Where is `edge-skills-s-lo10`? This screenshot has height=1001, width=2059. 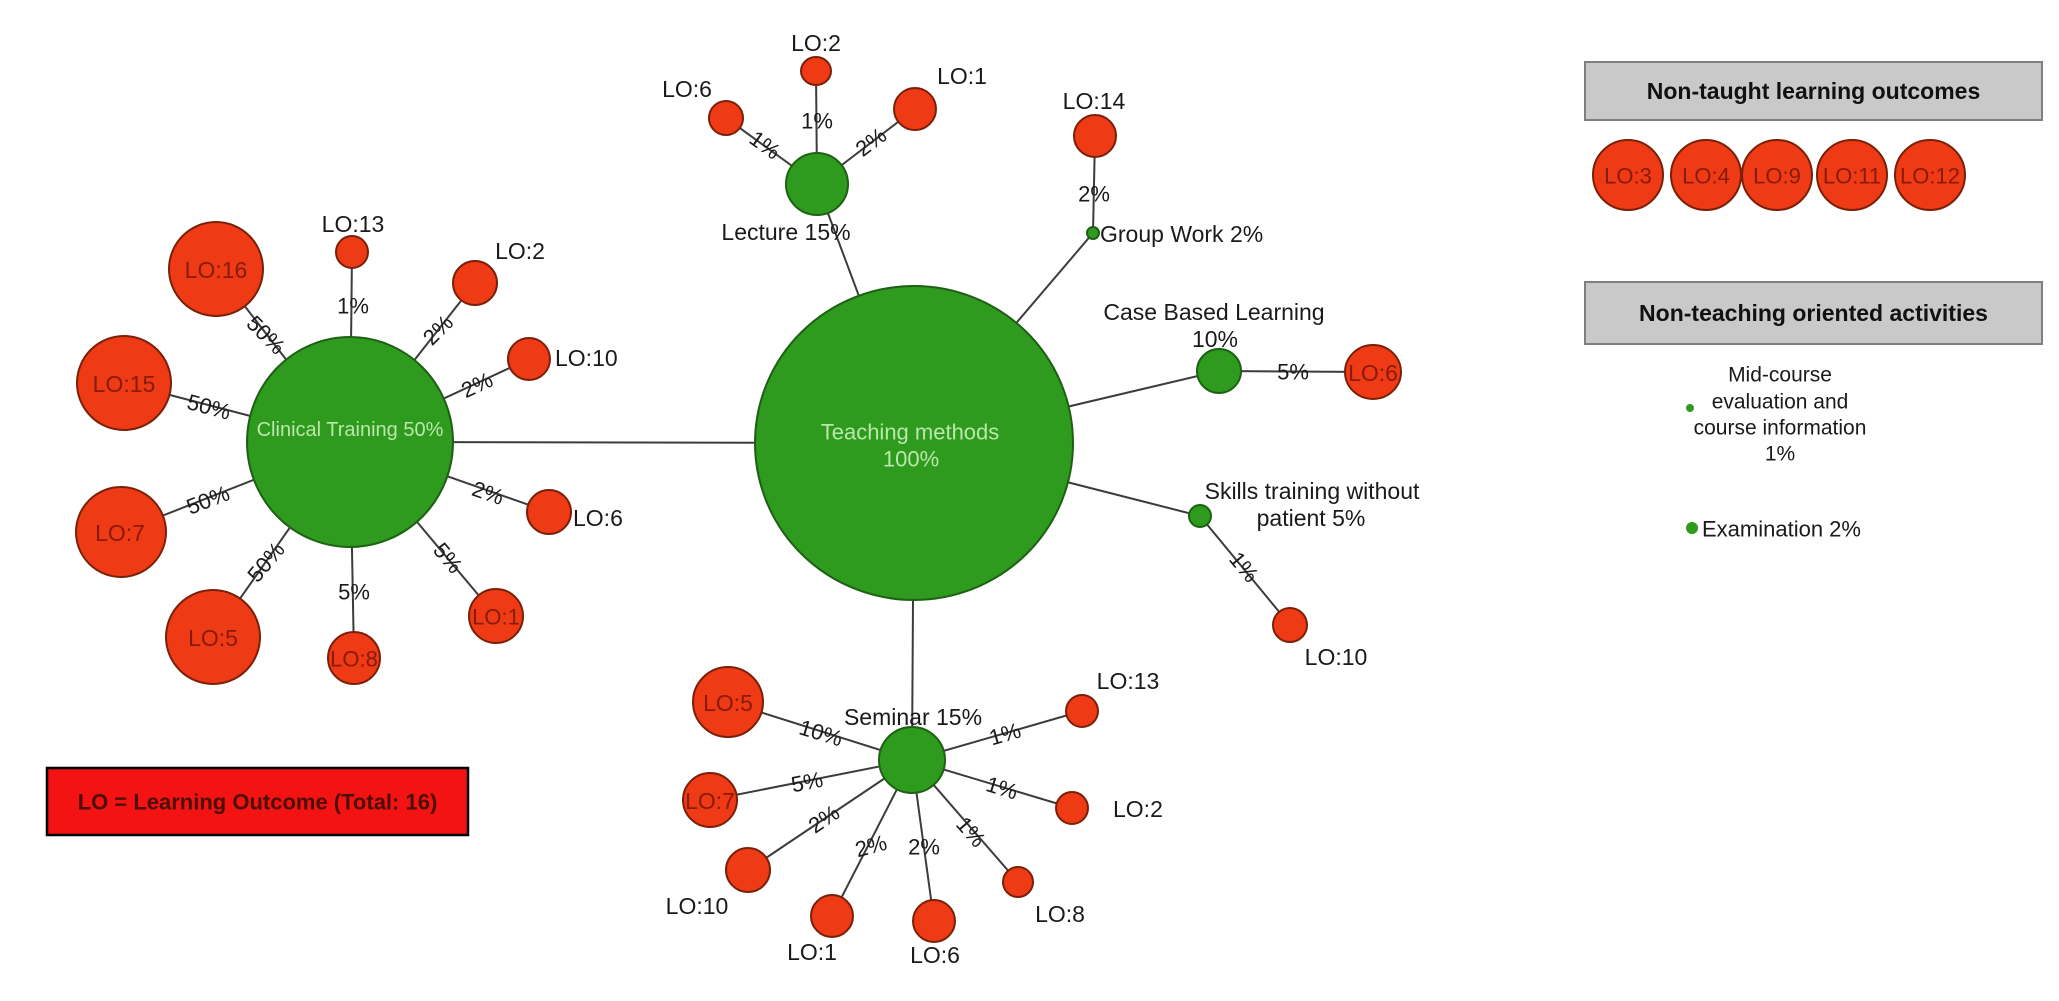
edge-skills-s-lo10 is located at coordinates (1245, 570).